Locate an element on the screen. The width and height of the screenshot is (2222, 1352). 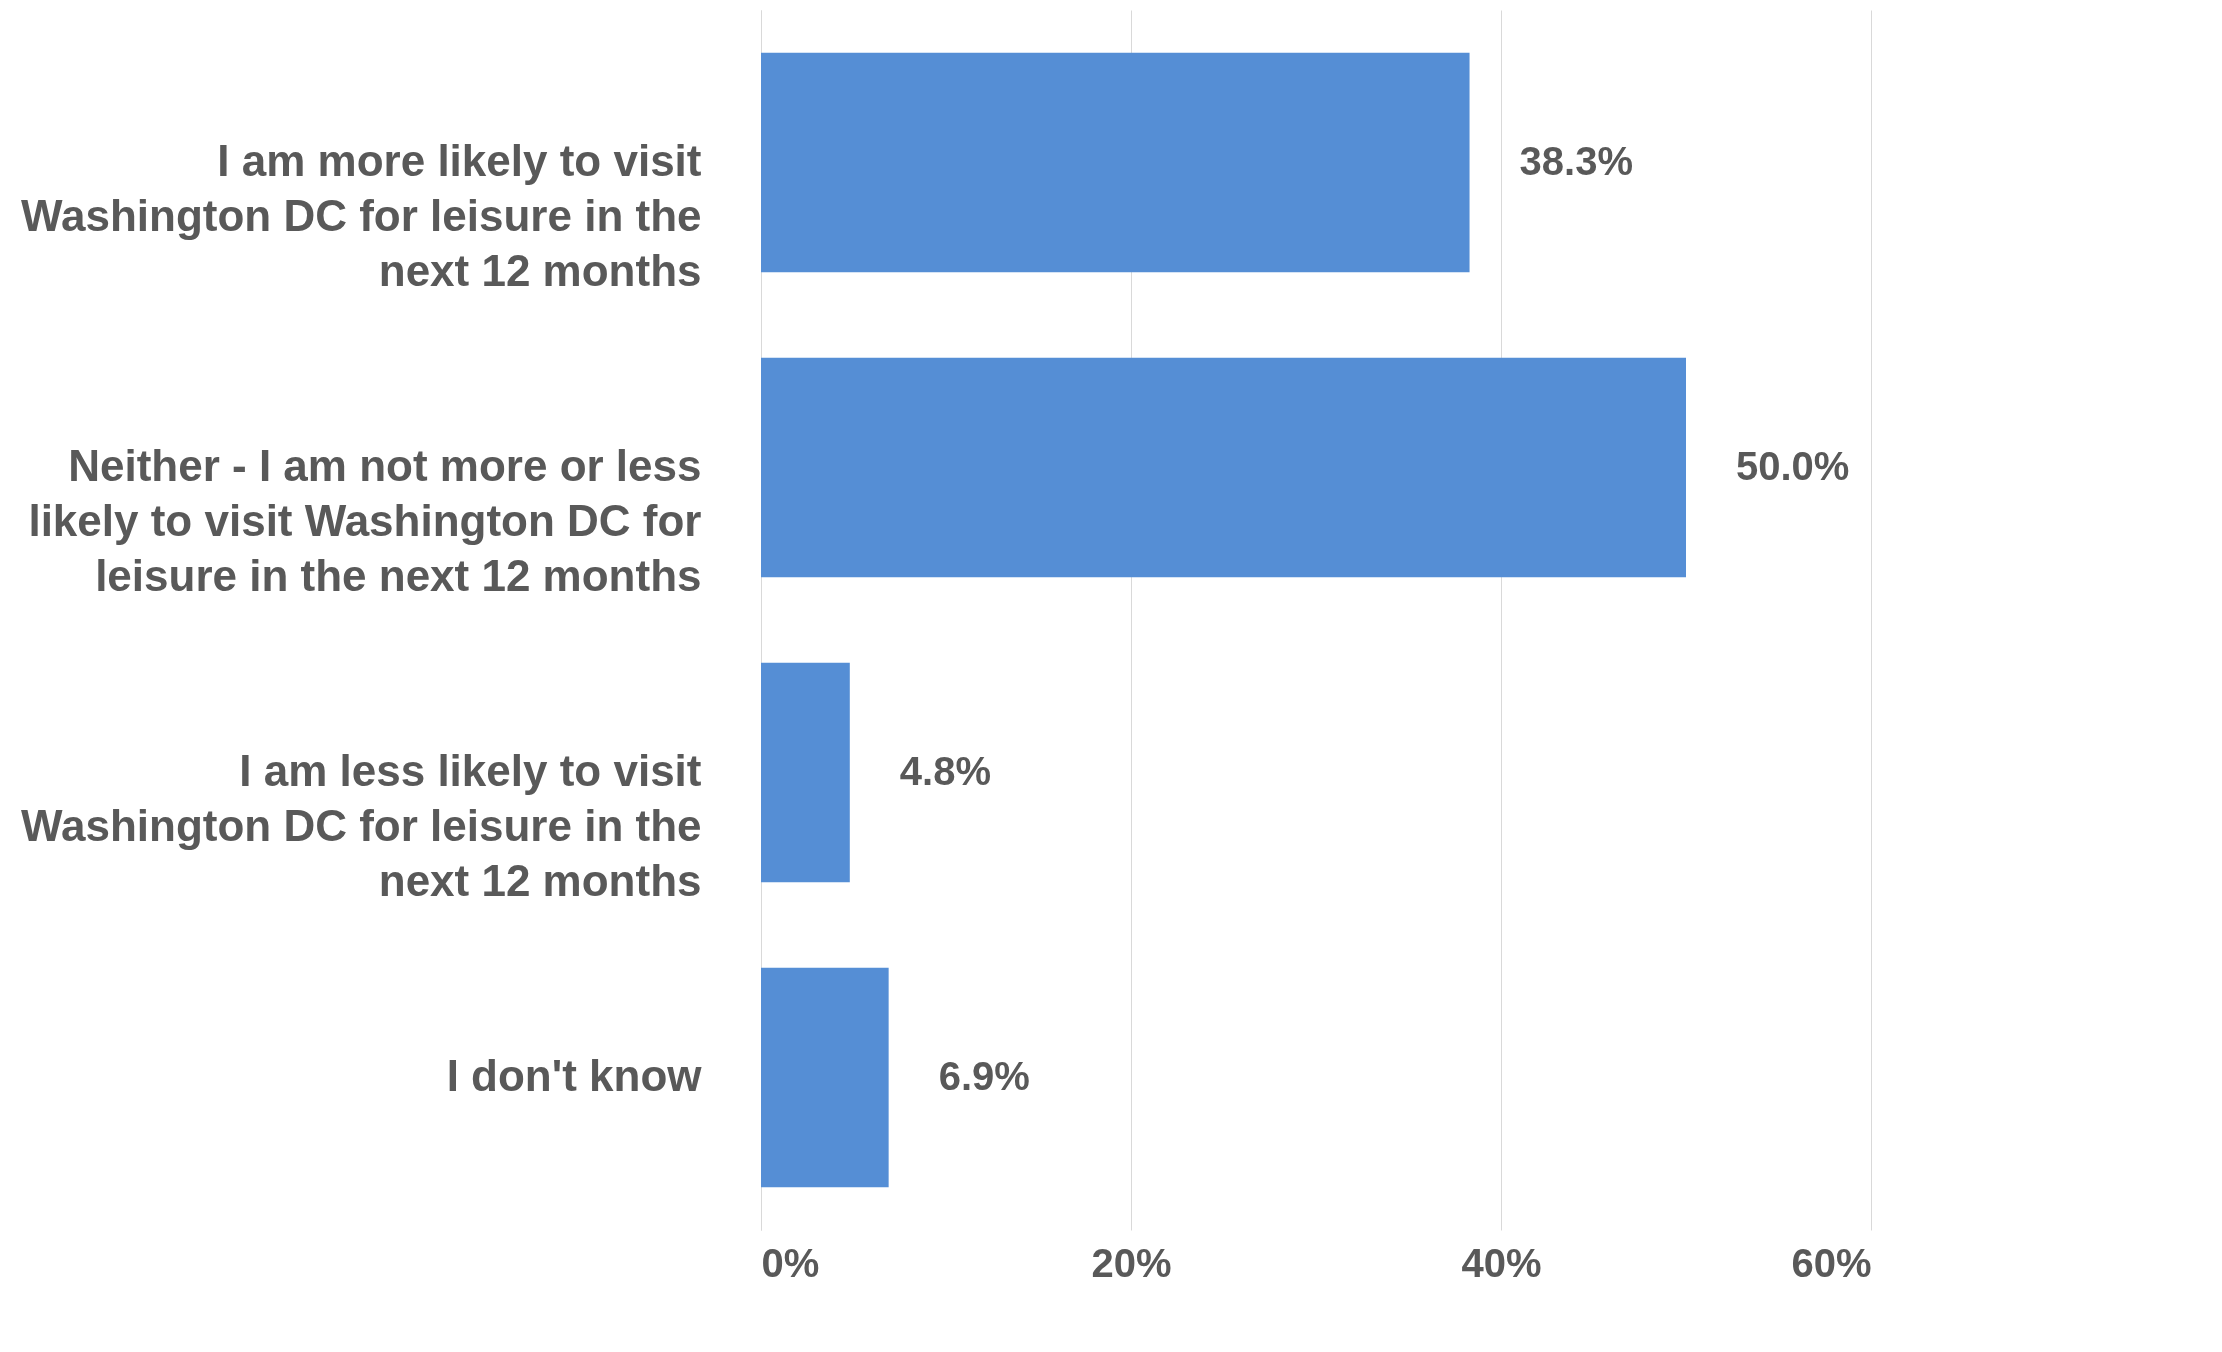
x-tick-label: 40% is located at coordinates (1501, 1262).